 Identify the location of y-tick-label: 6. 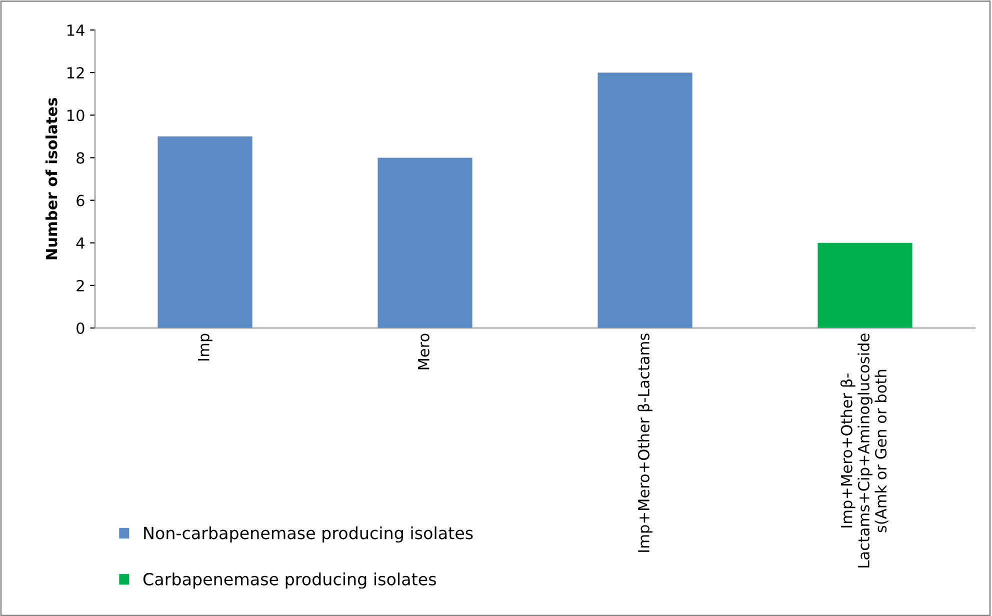
(80, 200).